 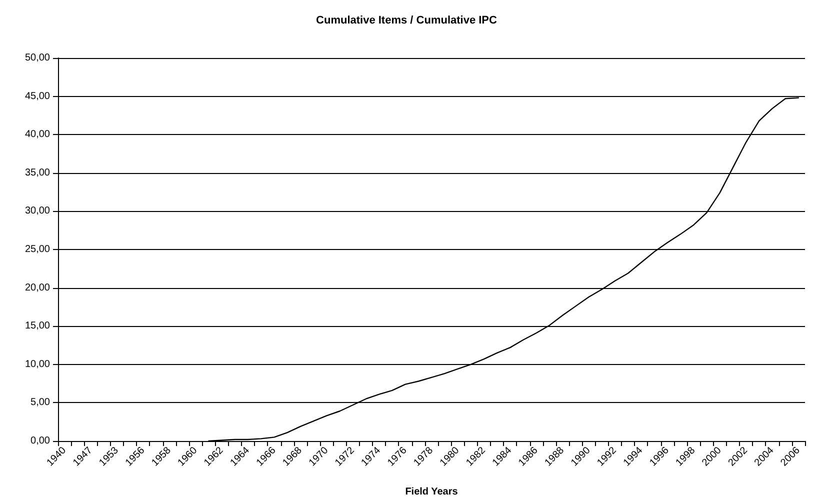 What do you see at coordinates (37, 326) in the screenshot?
I see `y-tick-label: 15,00` at bounding box center [37, 326].